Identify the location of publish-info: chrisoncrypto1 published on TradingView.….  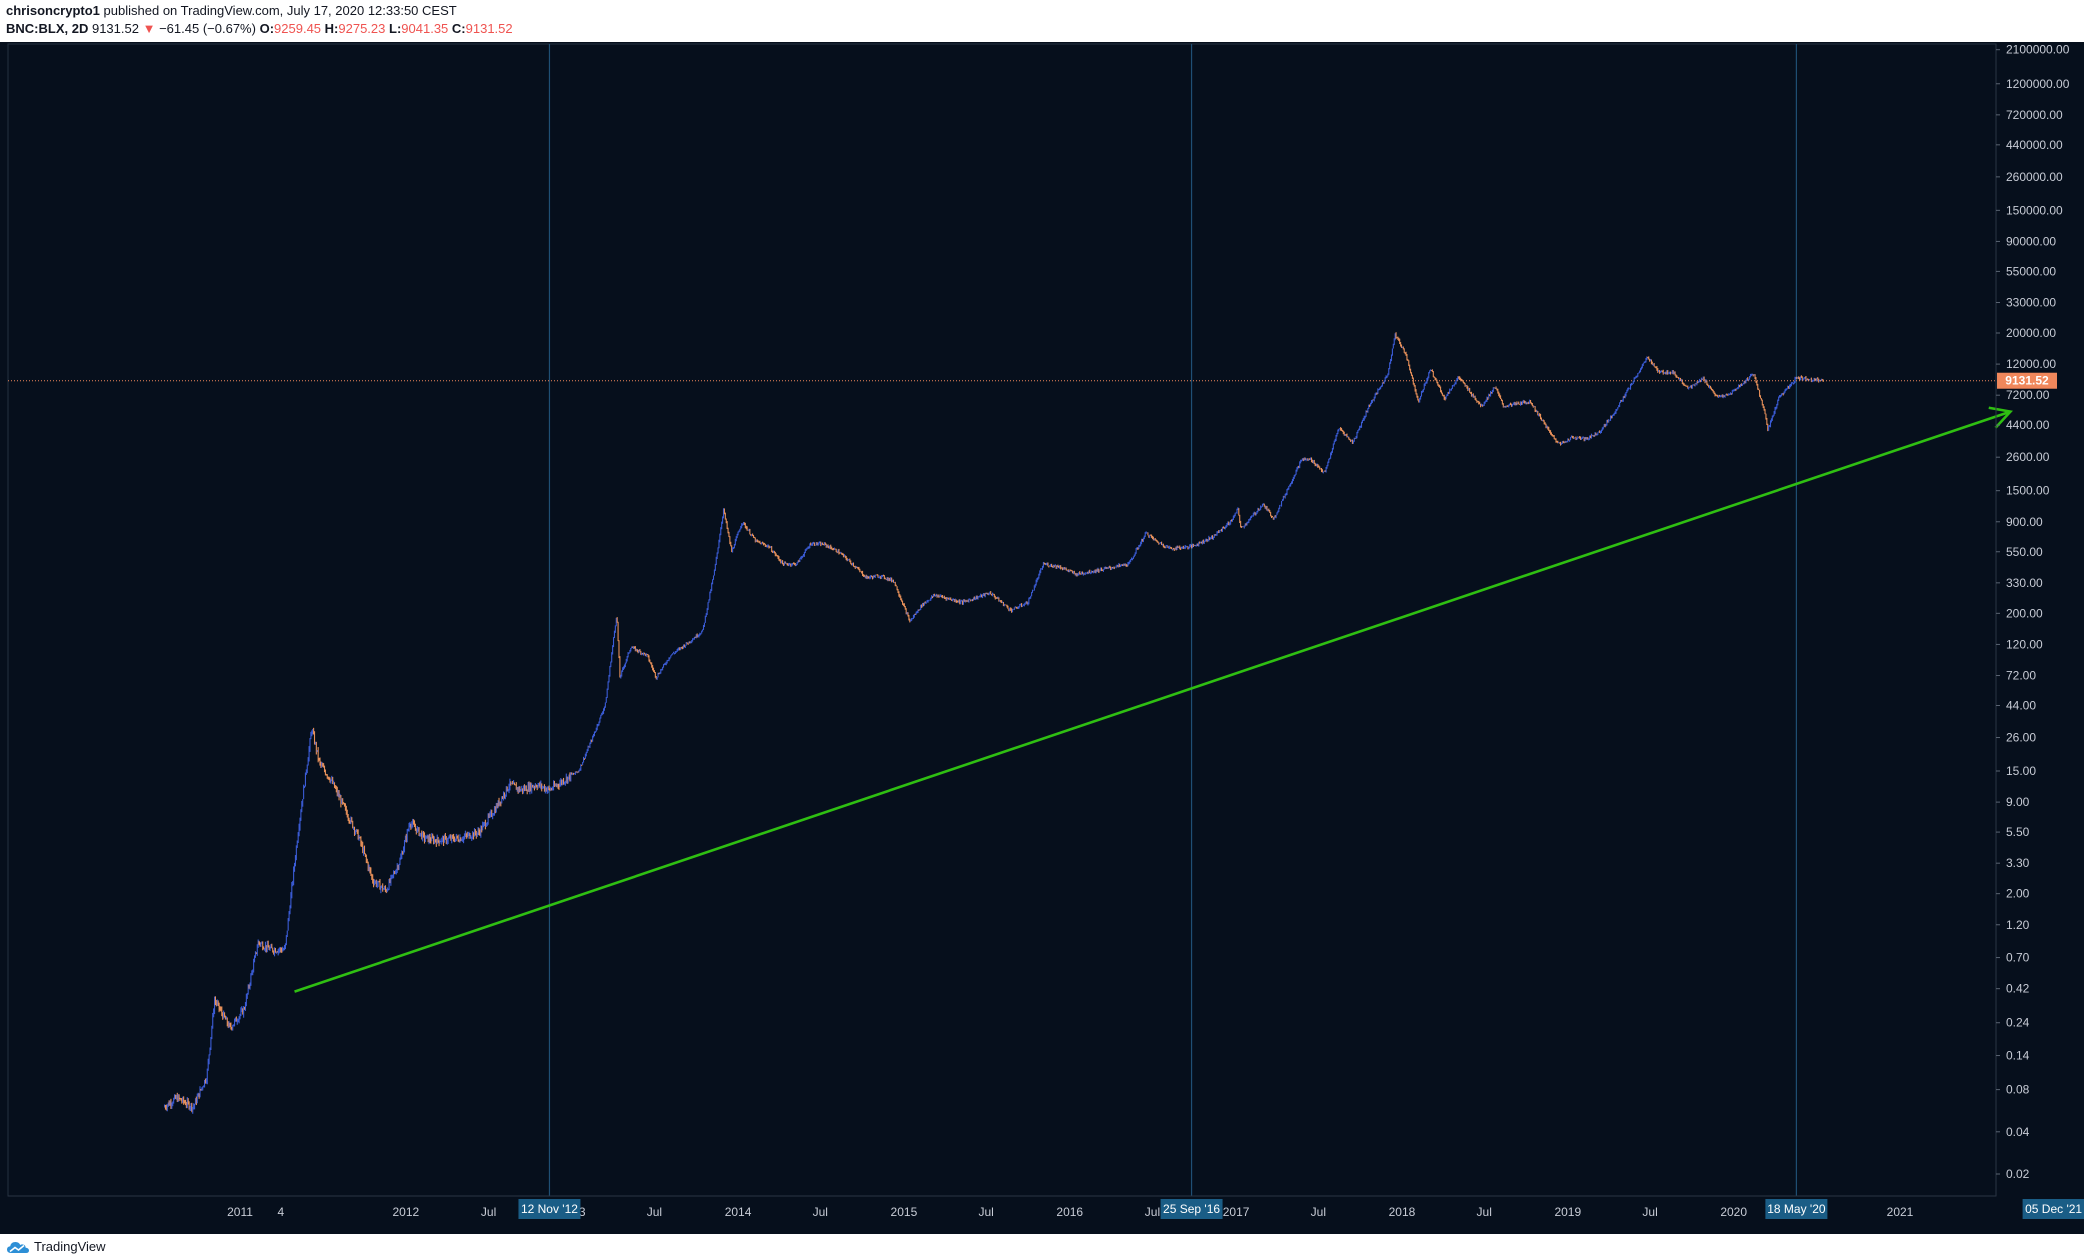
(231, 10).